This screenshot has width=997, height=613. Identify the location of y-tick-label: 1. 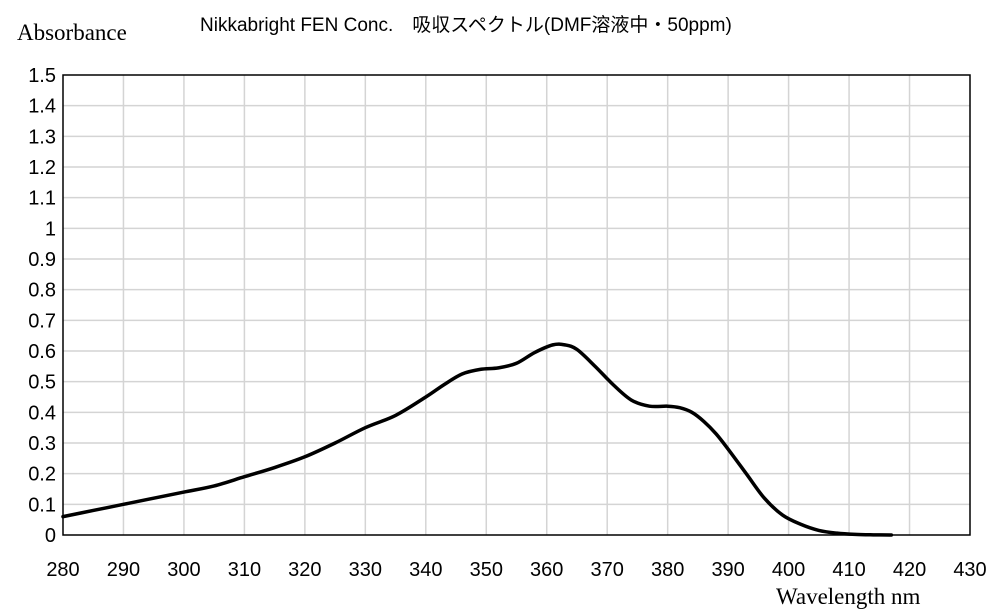
(50, 229).